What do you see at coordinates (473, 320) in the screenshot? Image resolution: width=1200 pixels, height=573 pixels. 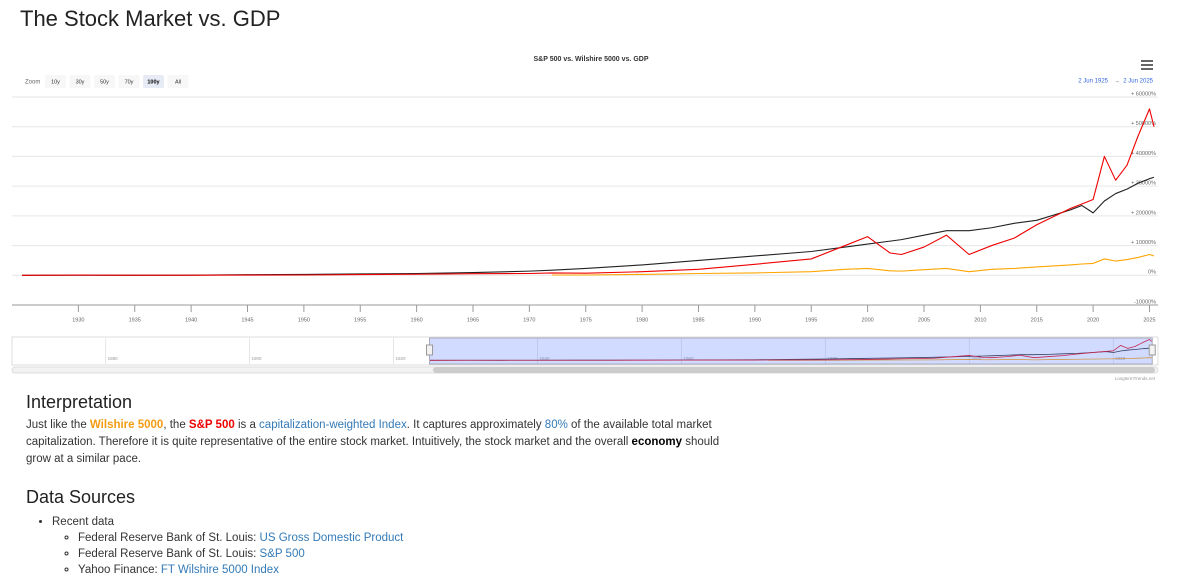 I see `x-tick-label: 1965` at bounding box center [473, 320].